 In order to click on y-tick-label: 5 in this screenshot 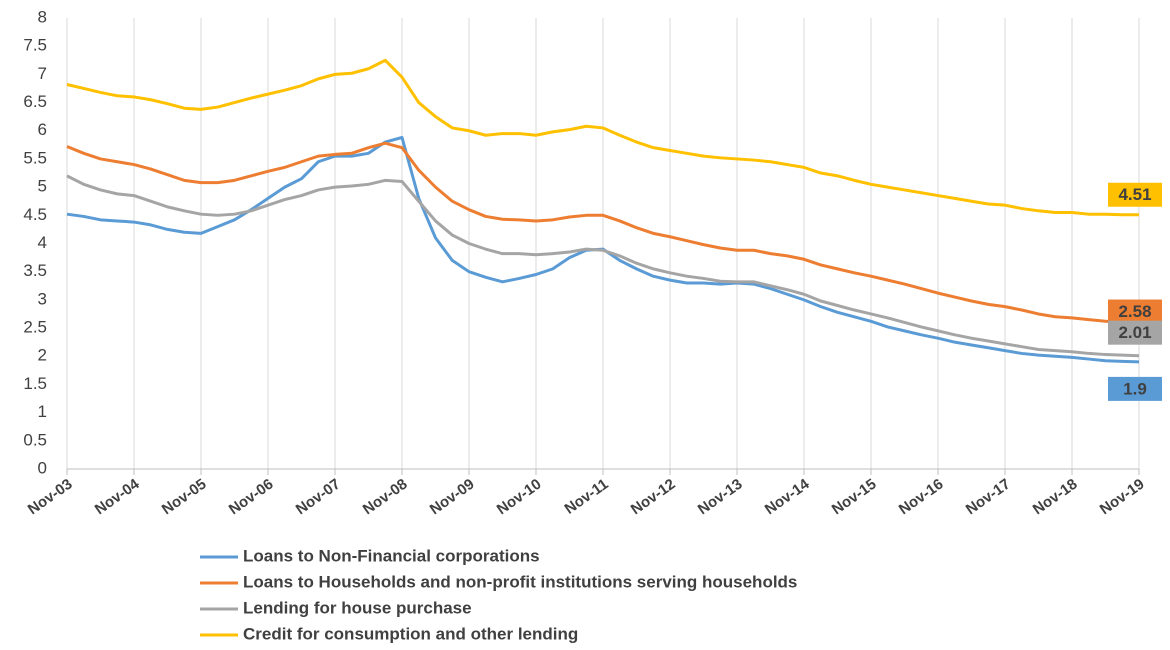, I will do `click(42, 186)`.